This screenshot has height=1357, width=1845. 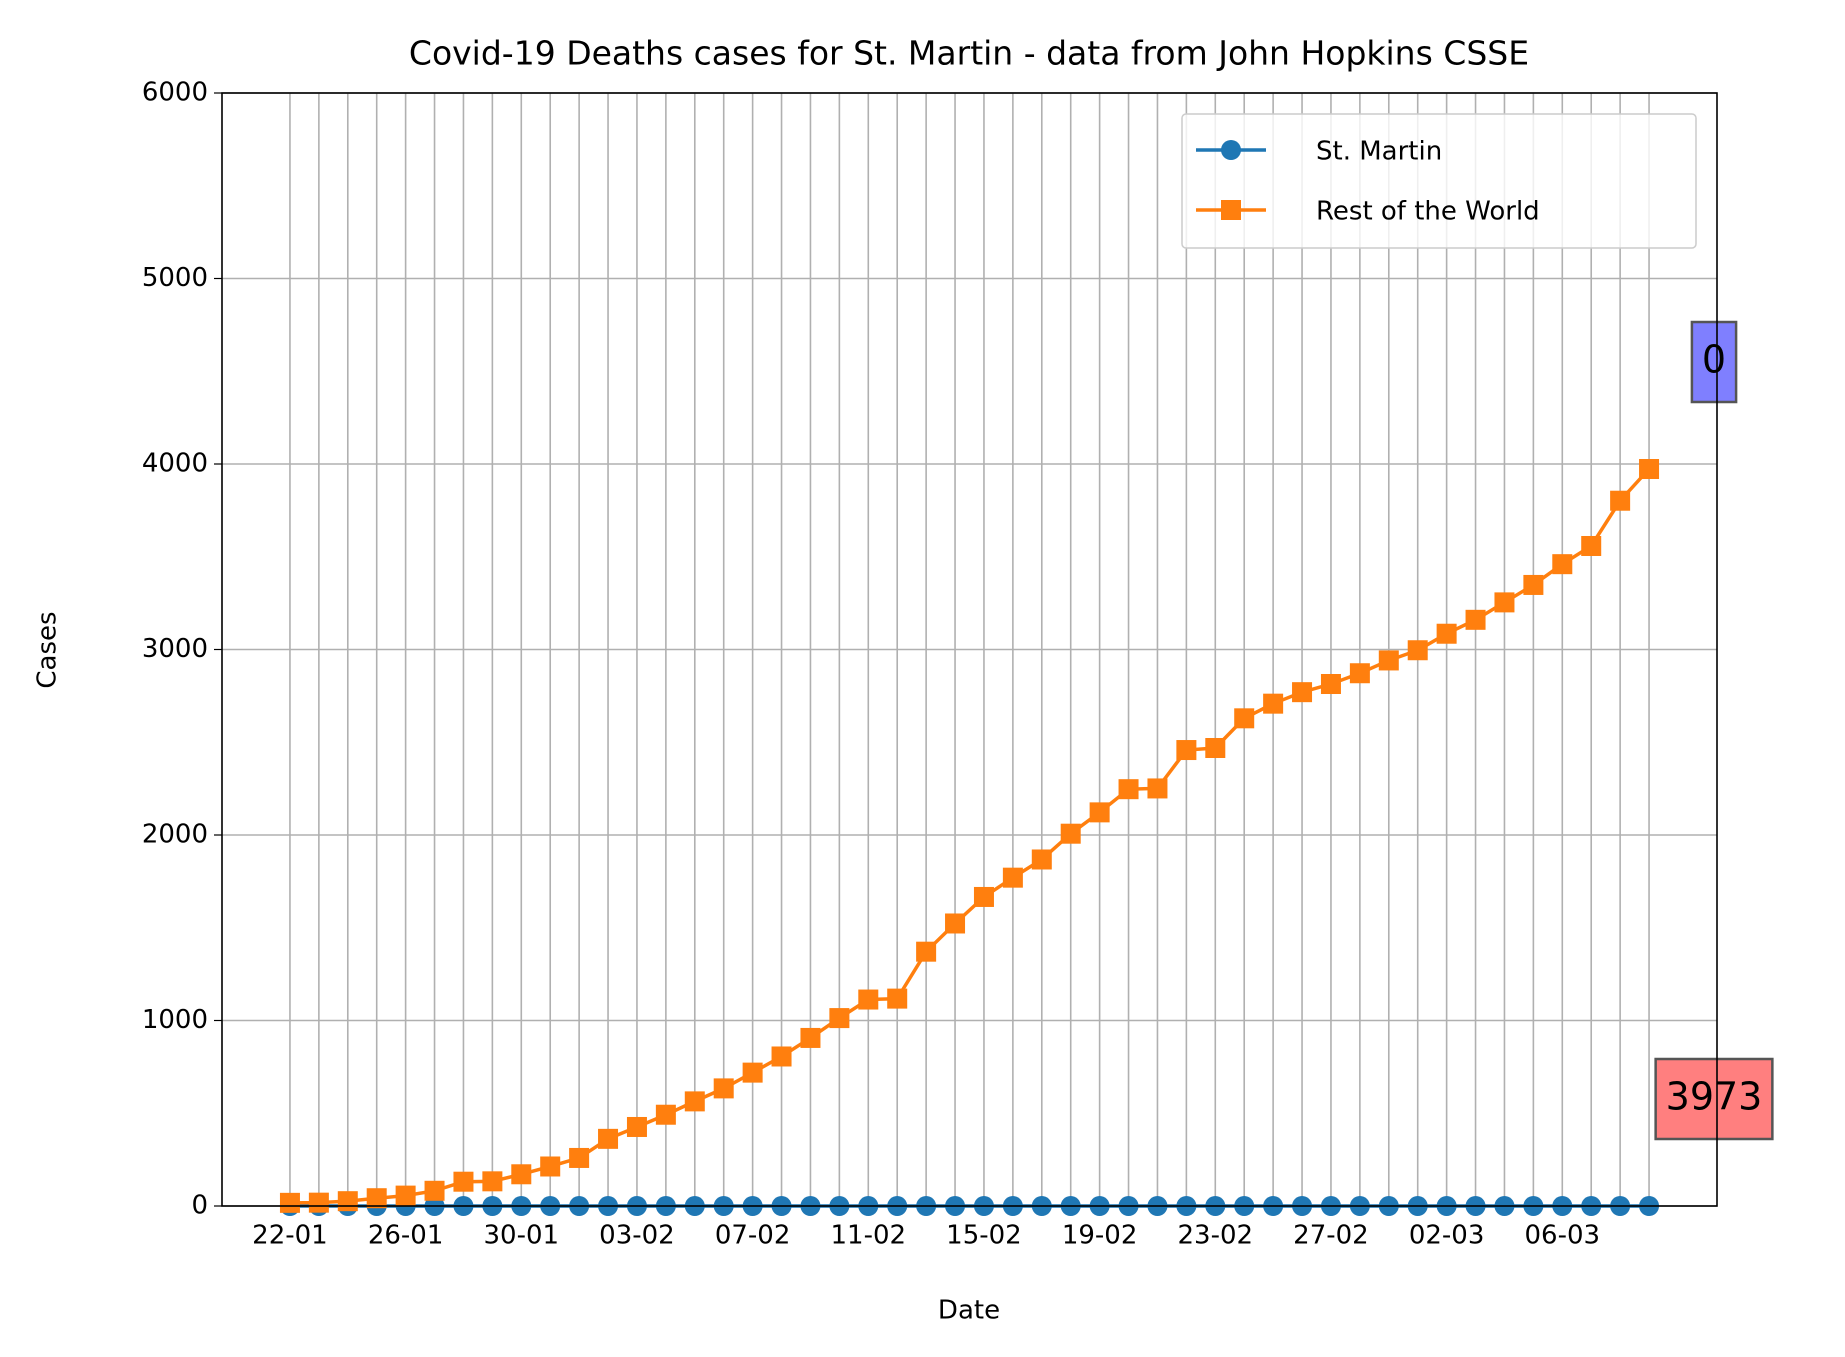 I want to click on y-tick-label: 6000, so click(x=175, y=93).